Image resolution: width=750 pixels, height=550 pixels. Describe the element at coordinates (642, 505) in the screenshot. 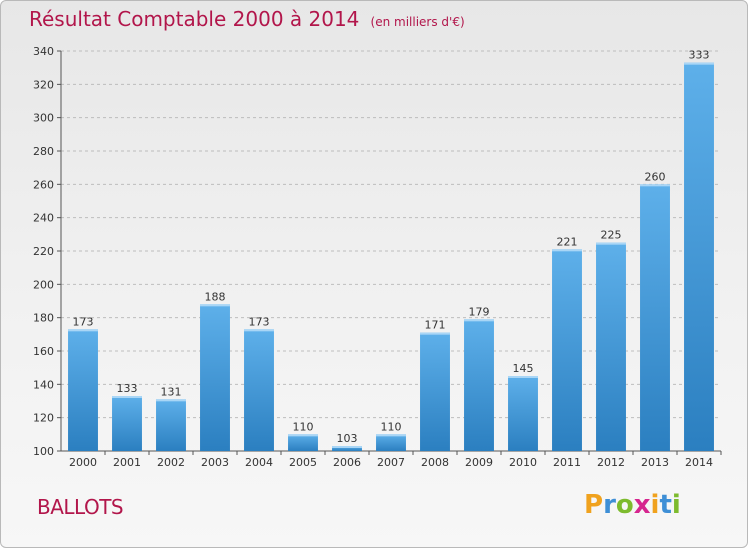

I see `logo-letter: x` at that location.